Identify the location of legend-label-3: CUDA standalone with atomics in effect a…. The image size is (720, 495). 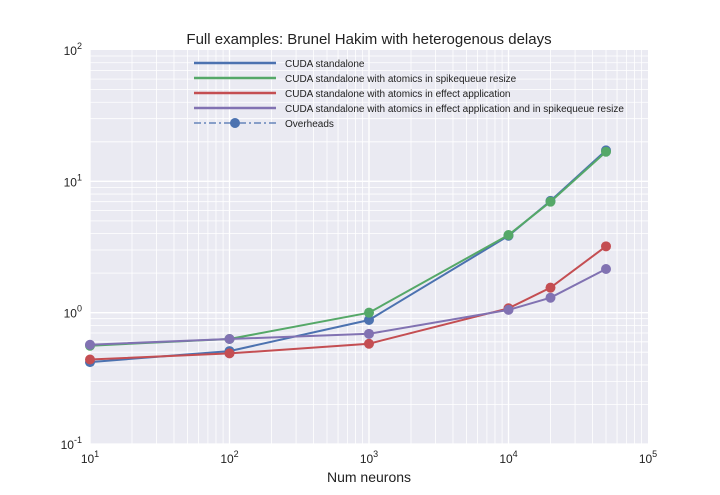
(398, 94).